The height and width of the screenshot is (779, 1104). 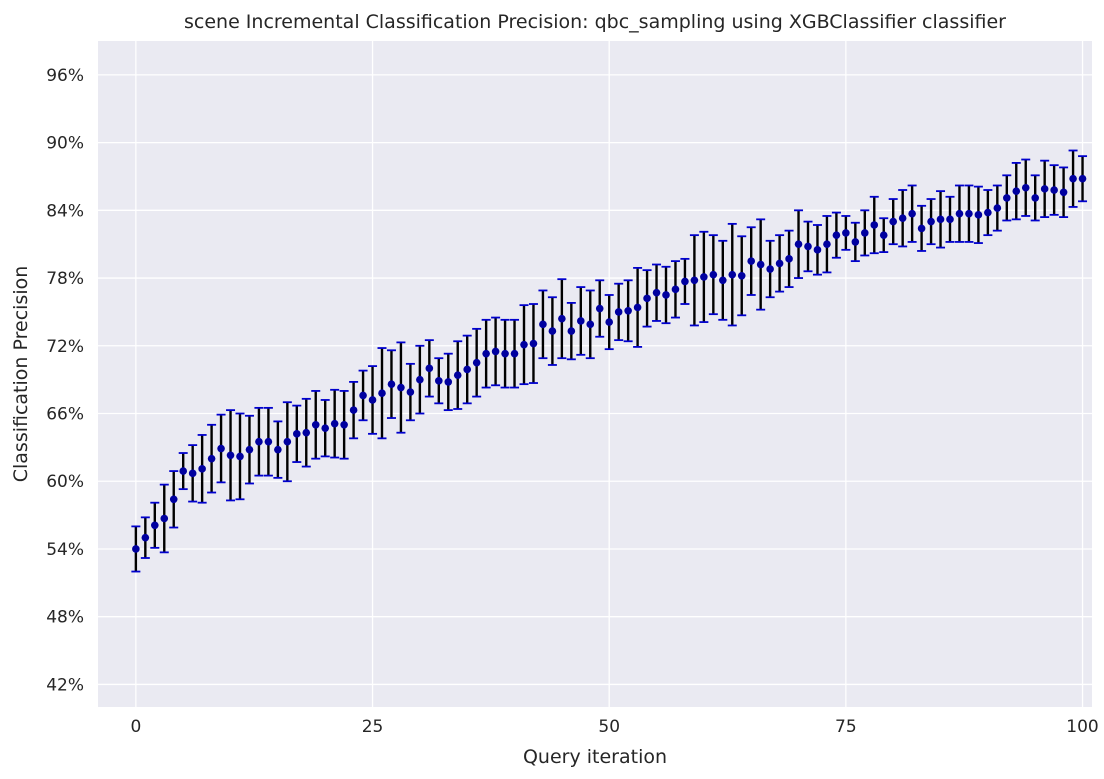 I want to click on y-axis-label: Classification Precision, so click(x=21, y=374).